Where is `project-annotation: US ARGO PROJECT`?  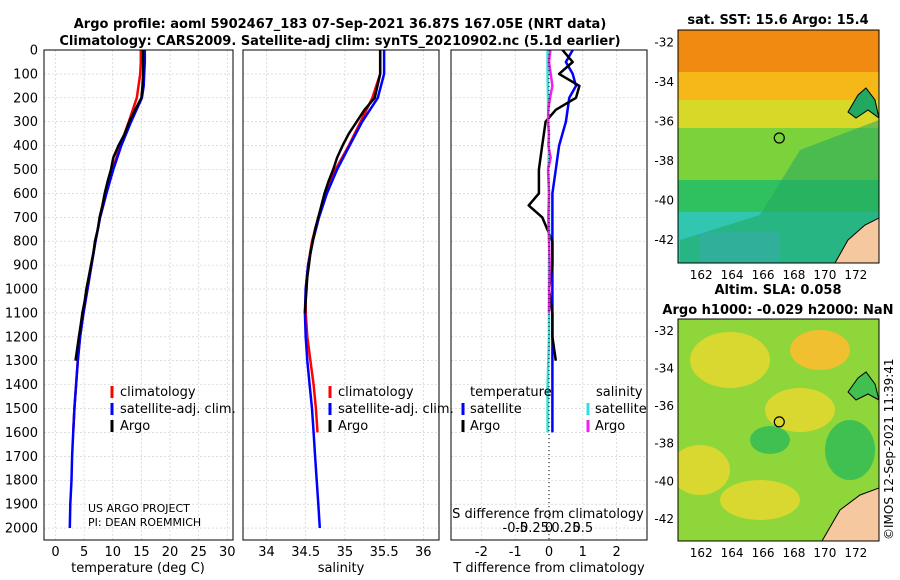 project-annotation: US ARGO PROJECT is located at coordinates (139, 508).